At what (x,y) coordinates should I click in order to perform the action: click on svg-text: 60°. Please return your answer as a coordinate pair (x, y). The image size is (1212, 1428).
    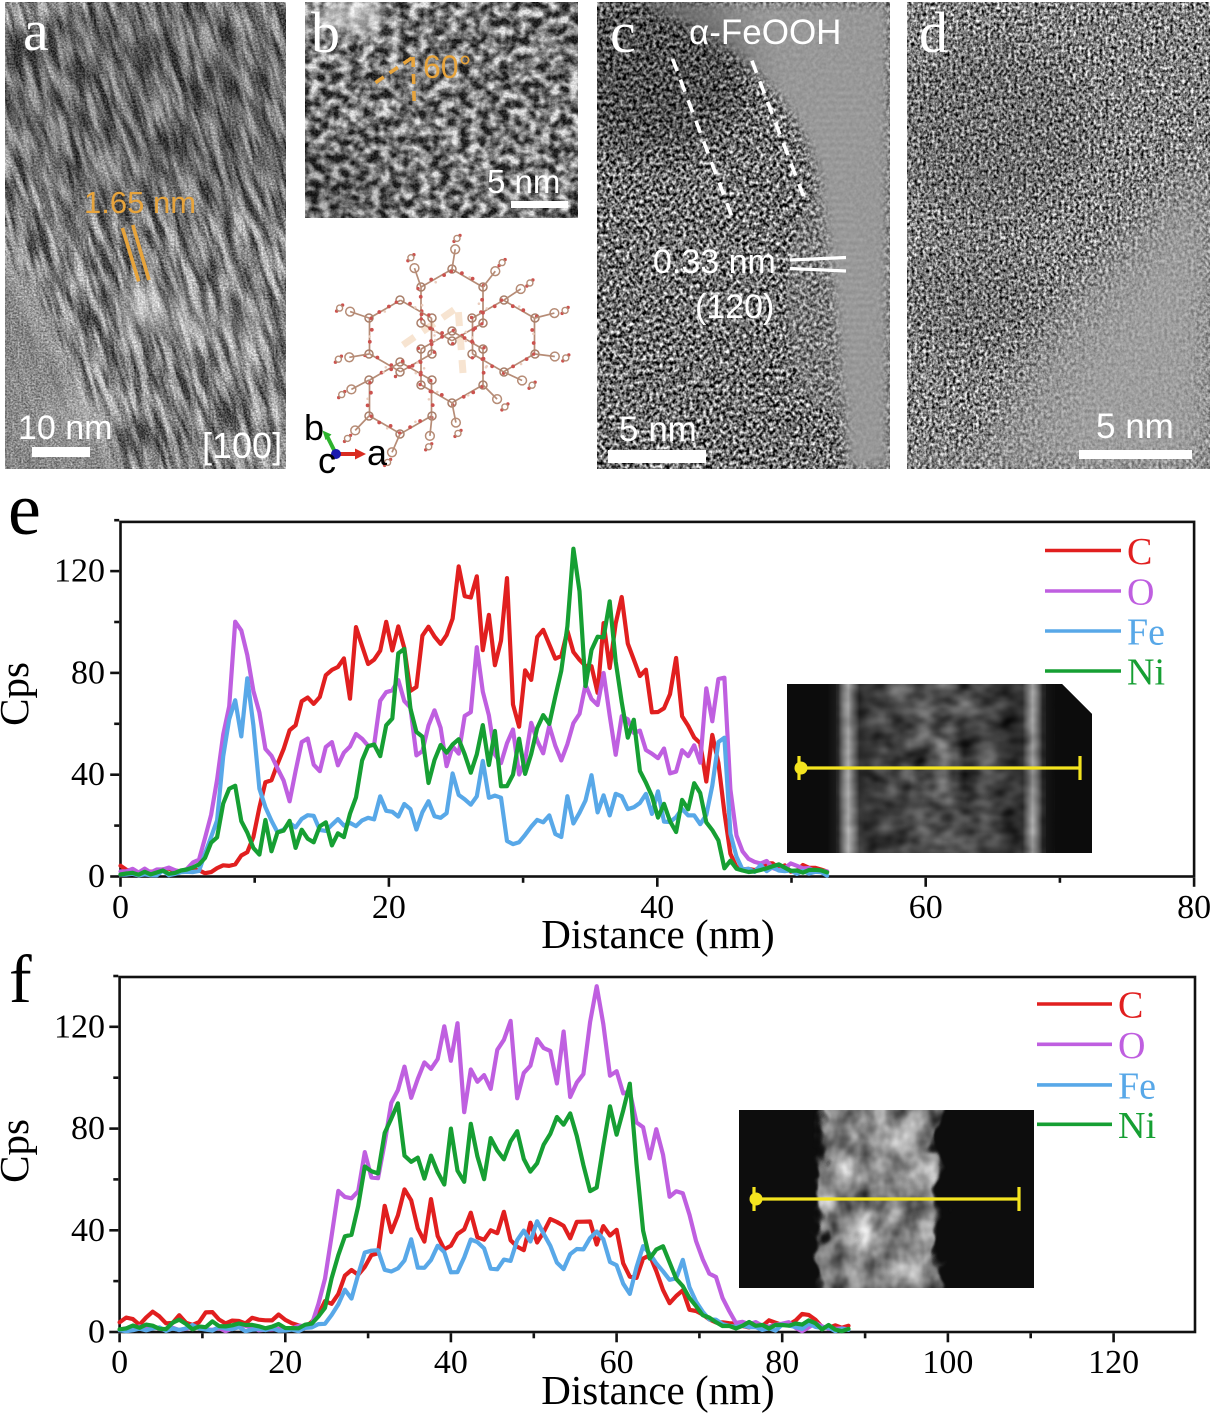
    Looking at the image, I should click on (447, 67).